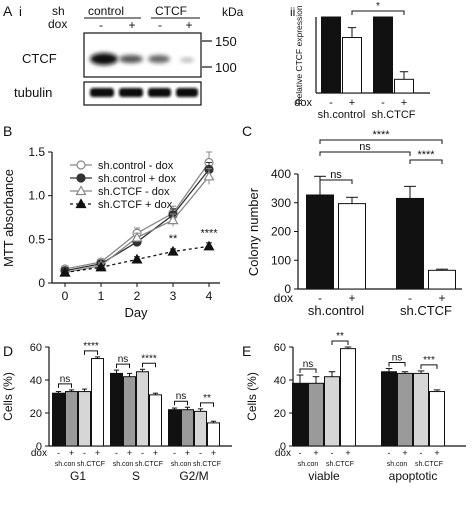  I want to click on y-tick-label: 300, so click(281, 203).